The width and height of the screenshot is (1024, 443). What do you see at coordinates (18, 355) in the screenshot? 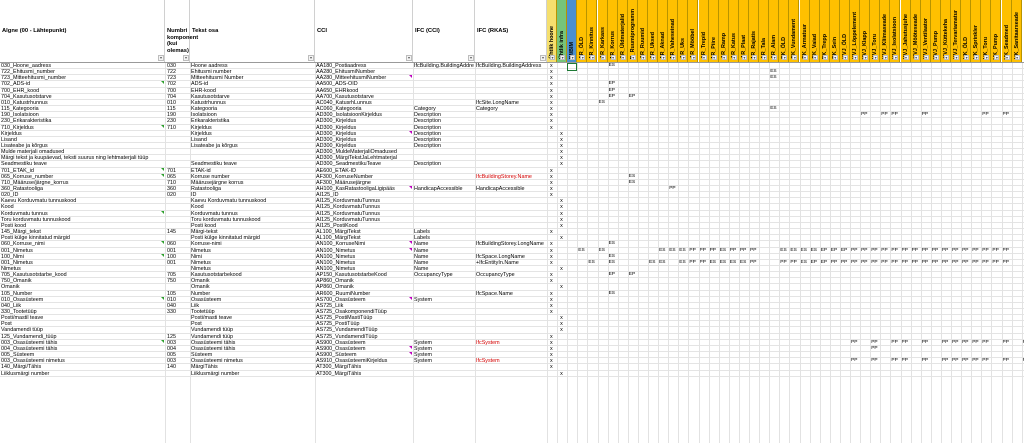
I see `cell-algne: 005_Süsteem` at bounding box center [18, 355].